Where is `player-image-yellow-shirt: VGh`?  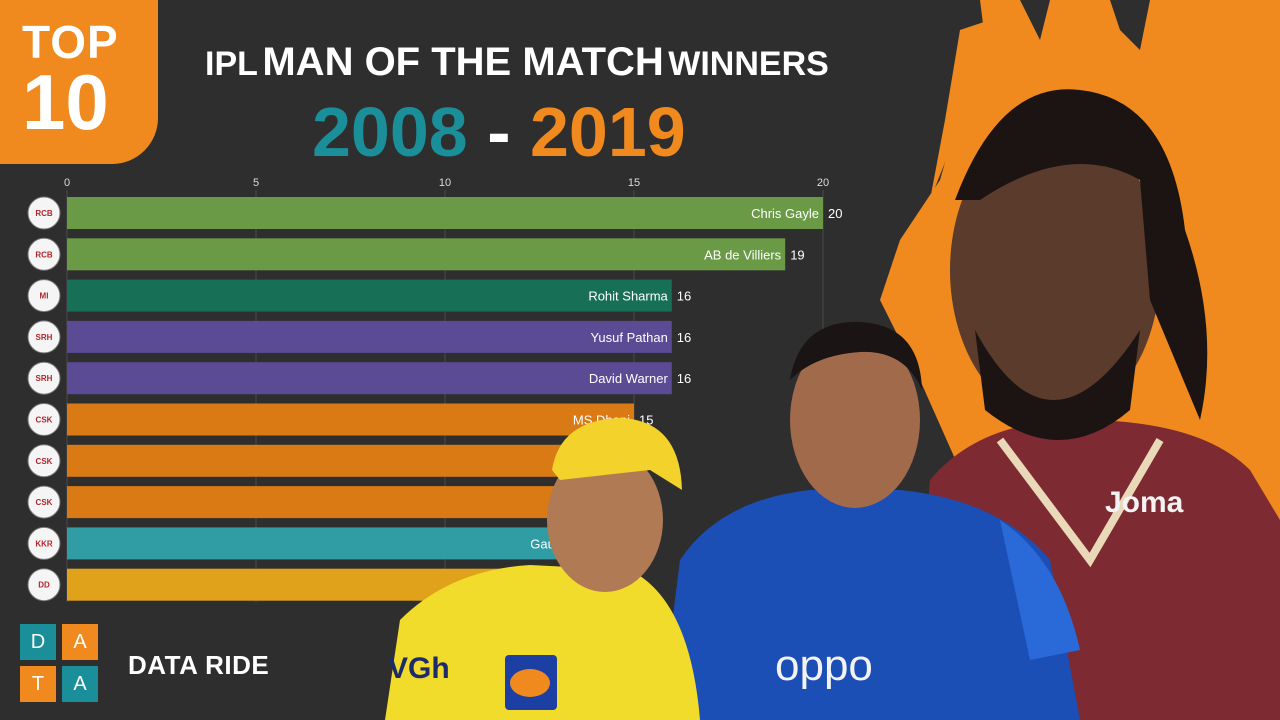
player-image-yellow-shirt: VGh is located at coordinates (542, 569).